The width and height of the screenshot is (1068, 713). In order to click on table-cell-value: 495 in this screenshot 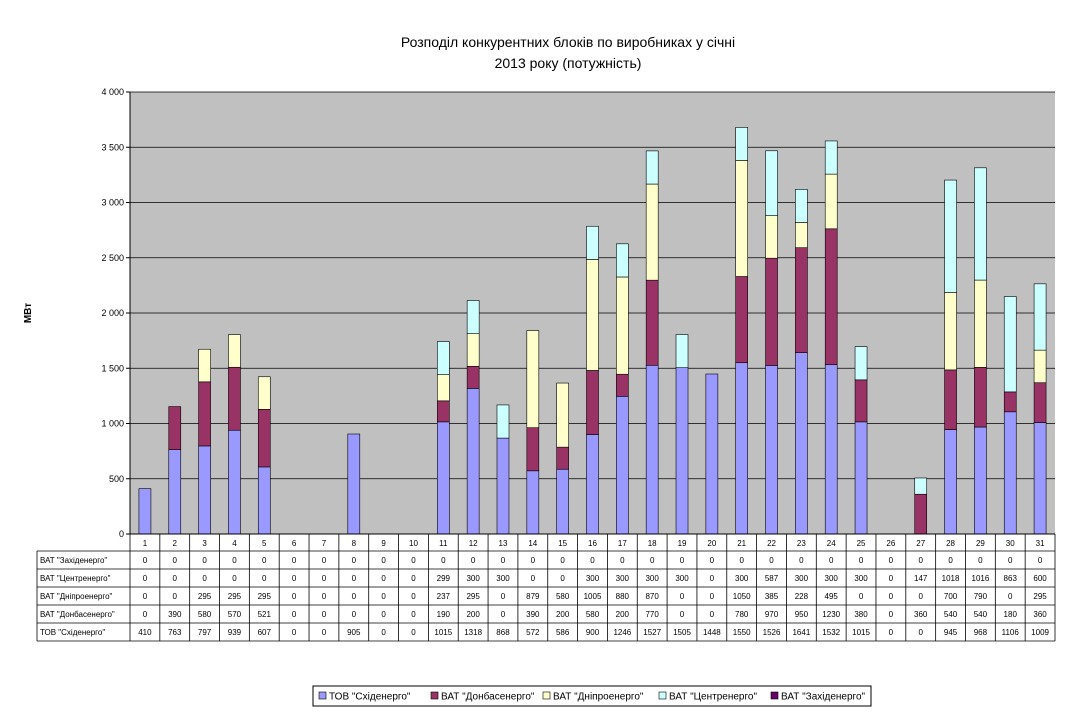, I will do `click(832, 596)`.